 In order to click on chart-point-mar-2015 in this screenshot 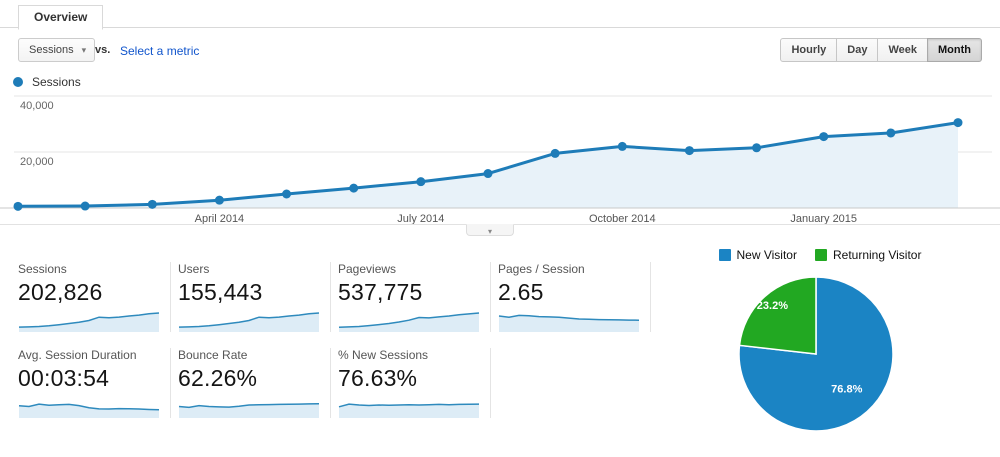, I will do `click(958, 123)`.